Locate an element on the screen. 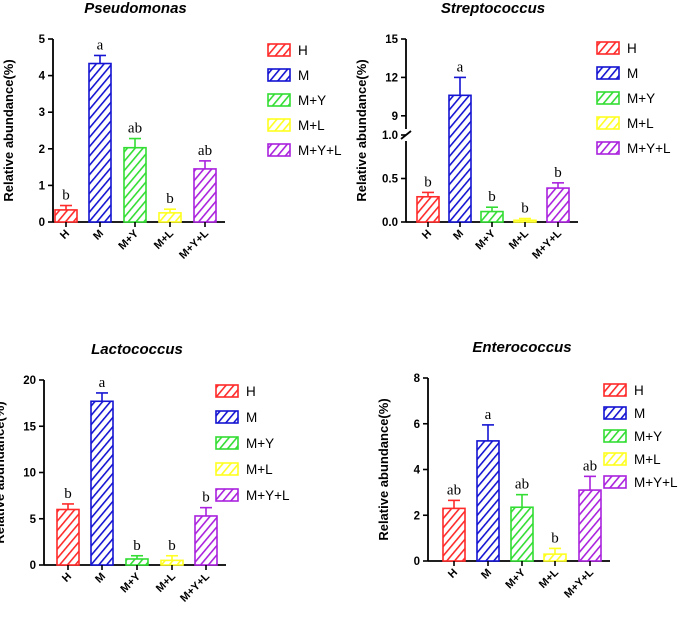 The image size is (685, 617). chart-title: Lactococcus is located at coordinates (137, 349).